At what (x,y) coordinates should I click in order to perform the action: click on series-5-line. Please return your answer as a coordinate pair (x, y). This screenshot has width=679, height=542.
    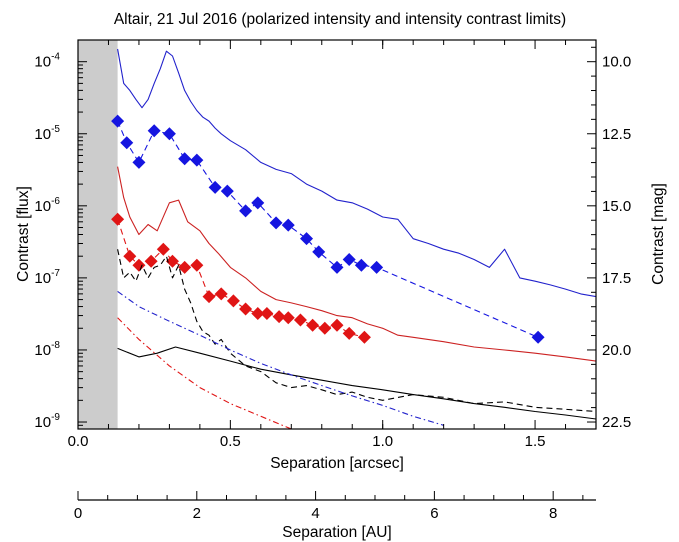
    Looking at the image, I should click on (356, 383).